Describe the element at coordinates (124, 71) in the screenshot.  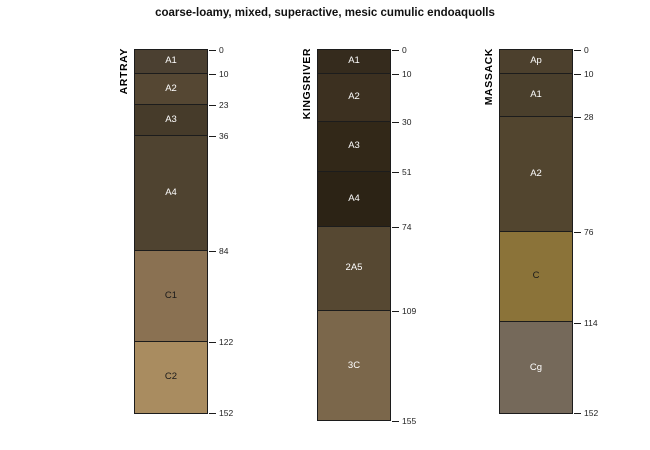
I see `profile-name-label: ARTRAY` at that location.